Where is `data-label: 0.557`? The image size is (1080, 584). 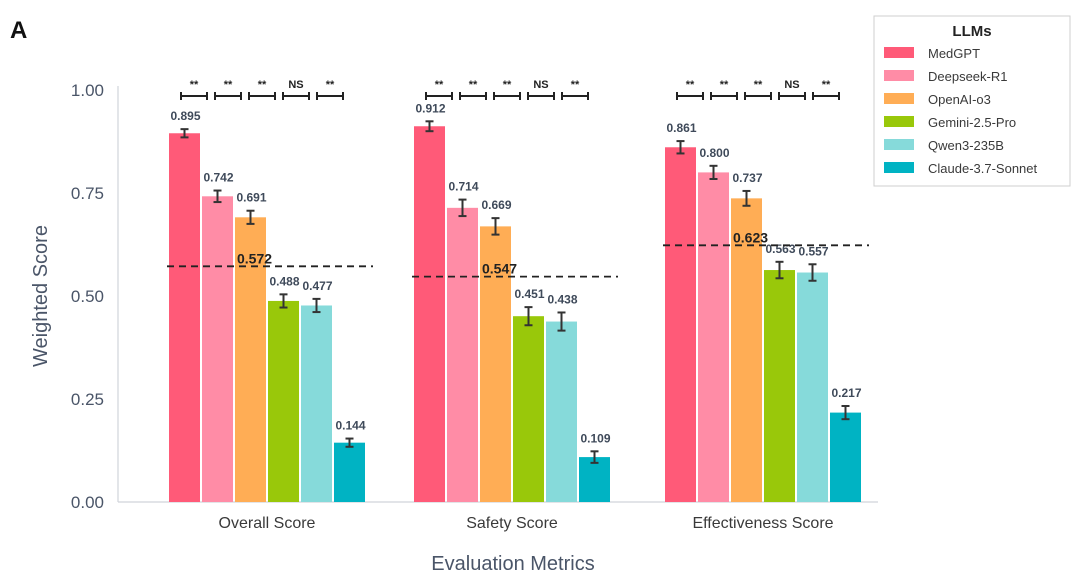
data-label: 0.557 is located at coordinates (813, 251).